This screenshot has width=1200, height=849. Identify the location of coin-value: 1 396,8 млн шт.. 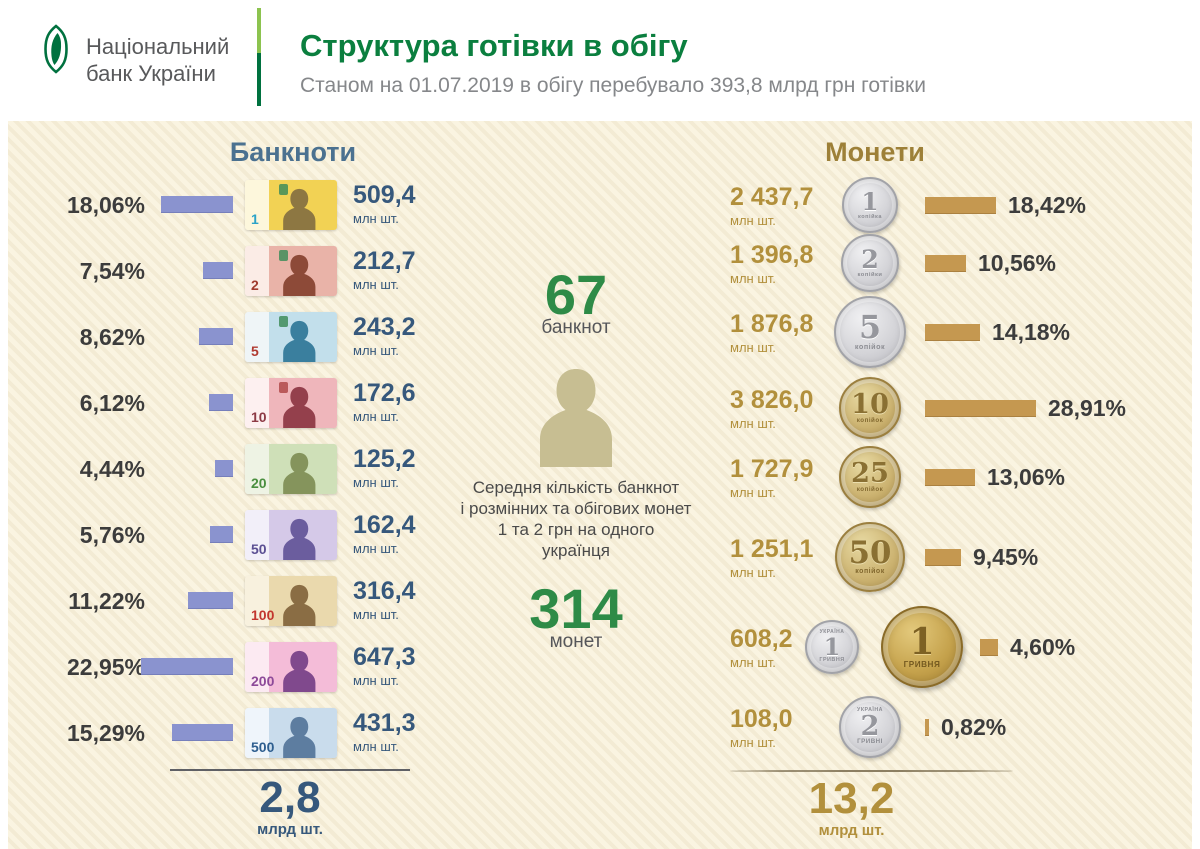
(771, 263).